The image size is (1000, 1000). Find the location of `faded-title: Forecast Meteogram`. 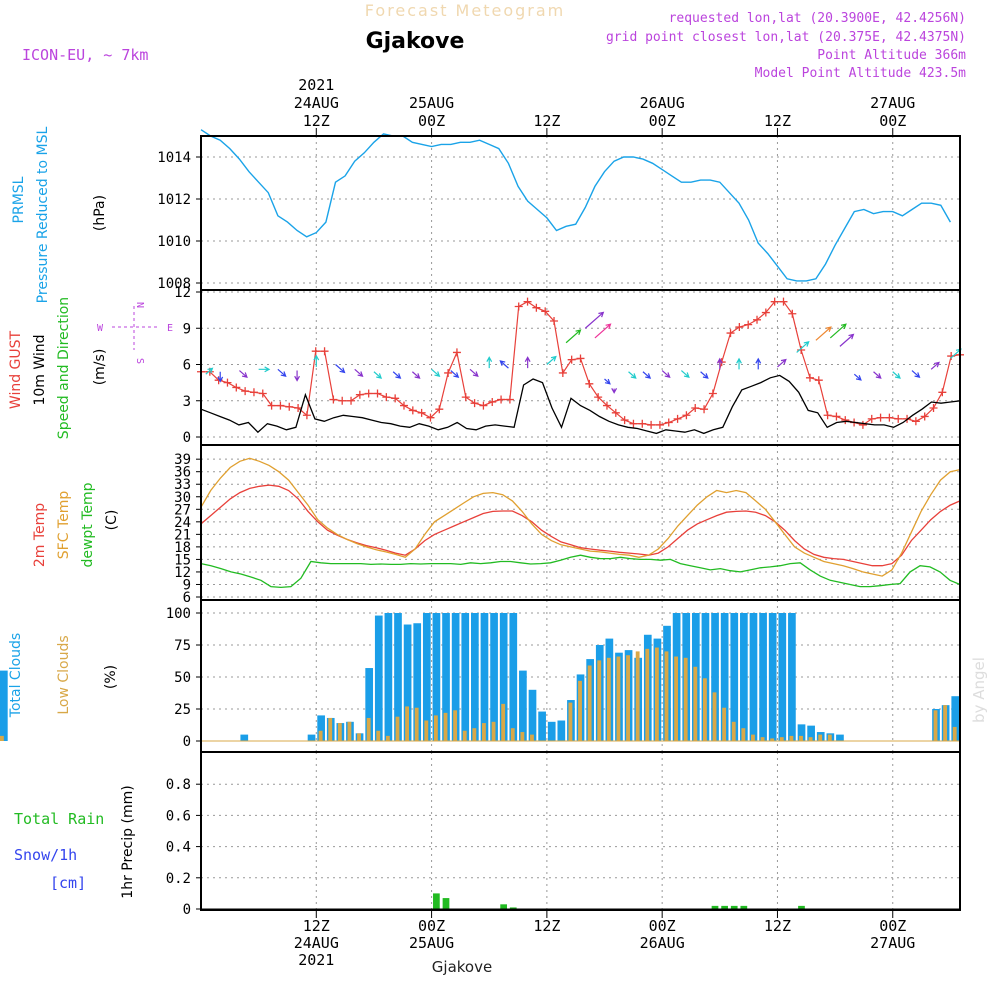

faded-title: Forecast Meteogram is located at coordinates (465, 10).